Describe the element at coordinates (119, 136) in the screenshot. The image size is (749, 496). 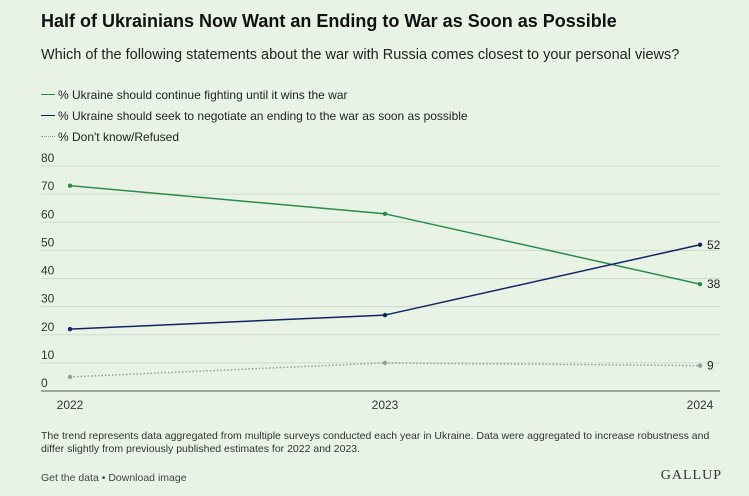
I see `legend-label: % Don't know/Refused` at that location.